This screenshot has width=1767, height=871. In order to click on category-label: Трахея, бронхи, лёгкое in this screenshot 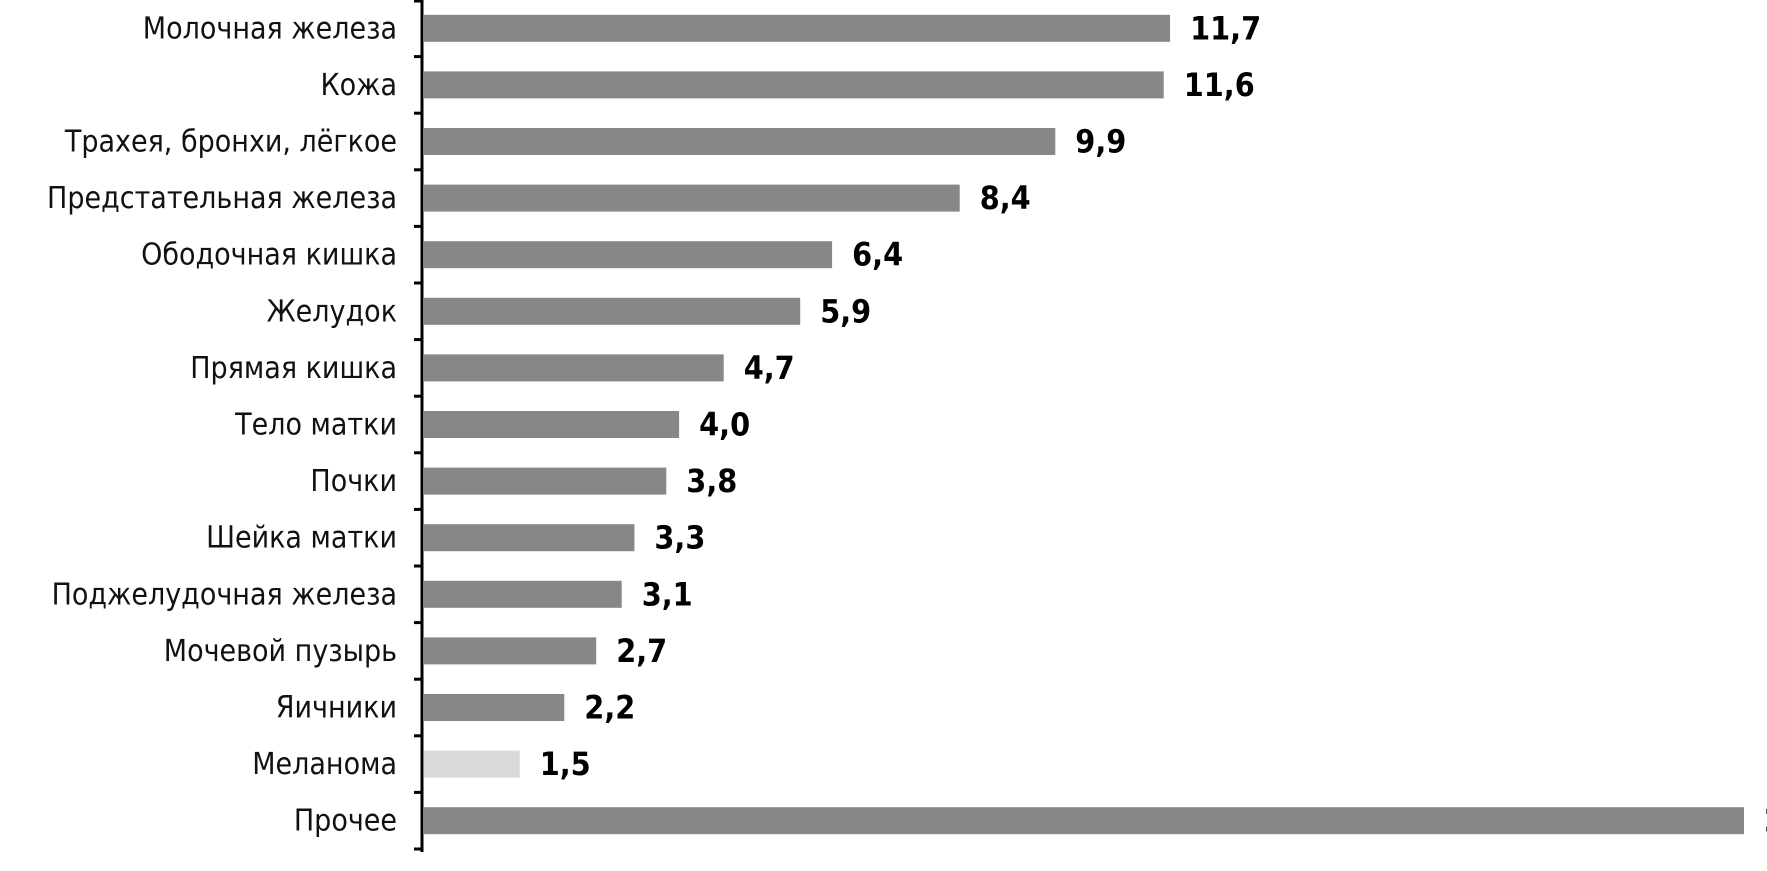, I will do `click(230, 142)`.